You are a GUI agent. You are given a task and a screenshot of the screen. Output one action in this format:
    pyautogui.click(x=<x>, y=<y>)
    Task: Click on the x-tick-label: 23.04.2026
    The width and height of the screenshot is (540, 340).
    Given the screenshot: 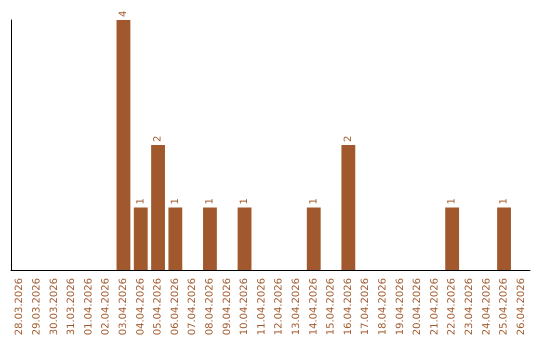 What is the action you would take?
    pyautogui.click(x=469, y=307)
    